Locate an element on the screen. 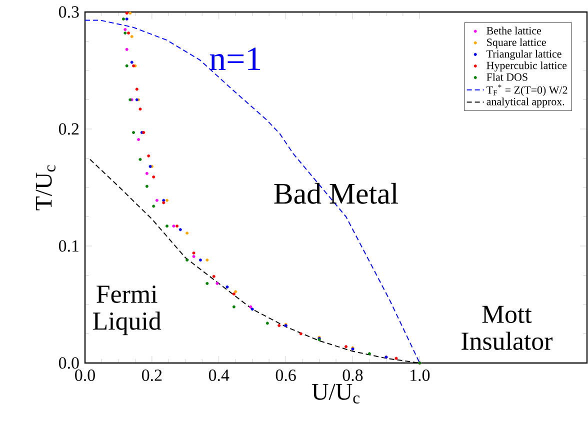 This screenshot has height=429, width=588. y-axis-title: T/U$_{c}$ is located at coordinates (46, 187).